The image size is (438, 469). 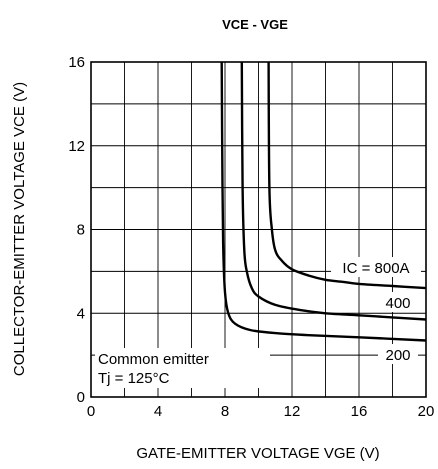 I want to click on series-label-200: 200, so click(x=397, y=355).